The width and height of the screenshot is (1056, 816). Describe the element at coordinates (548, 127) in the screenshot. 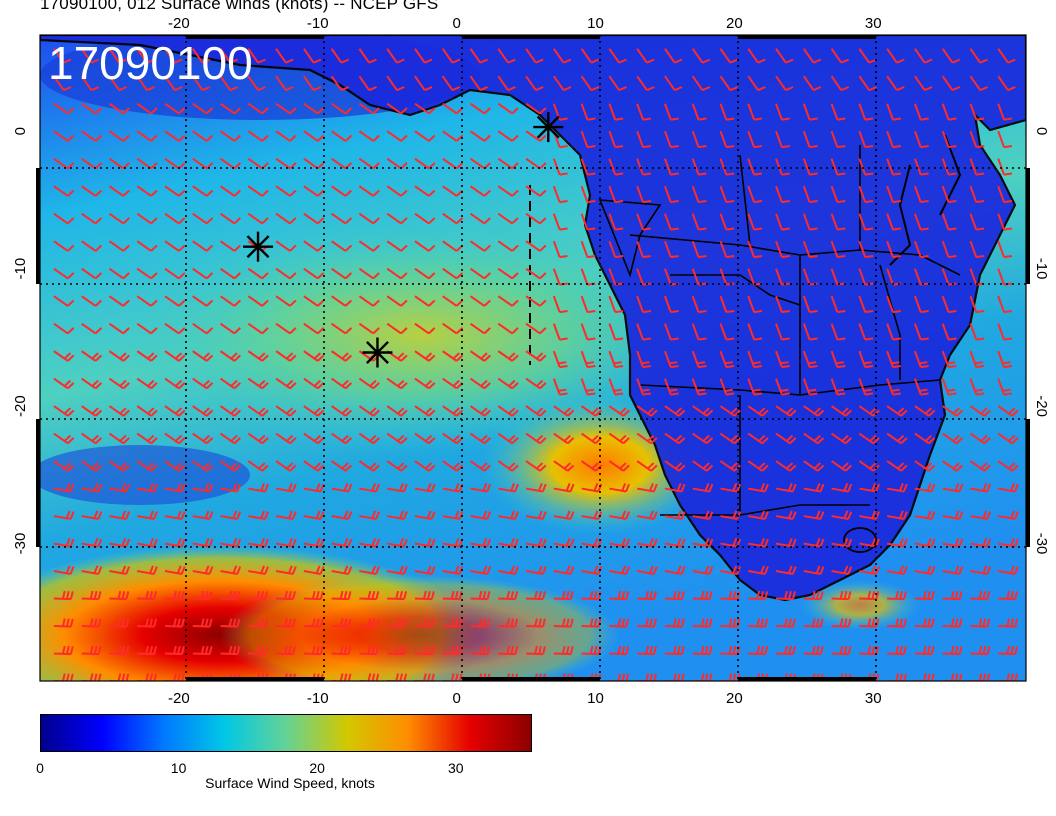

I see `storm-marker` at that location.